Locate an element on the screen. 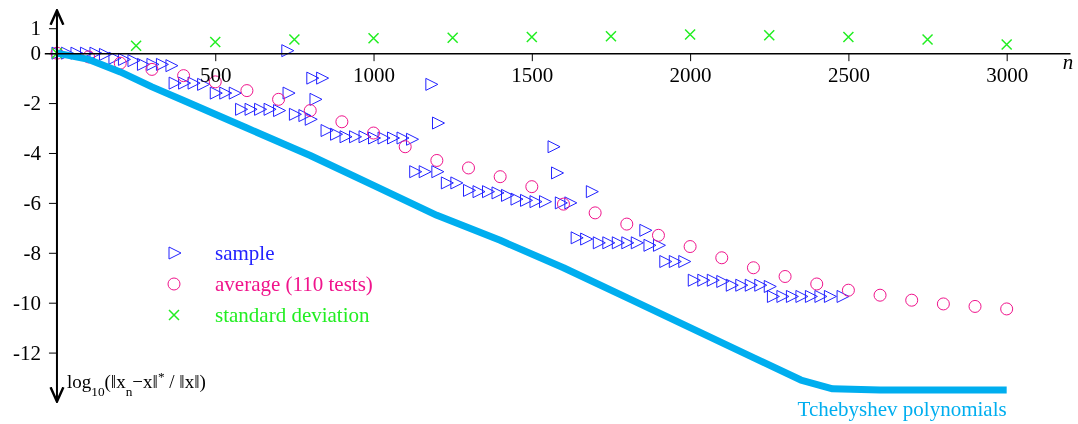  x-tick-label: 3000 is located at coordinates (1007, 75).